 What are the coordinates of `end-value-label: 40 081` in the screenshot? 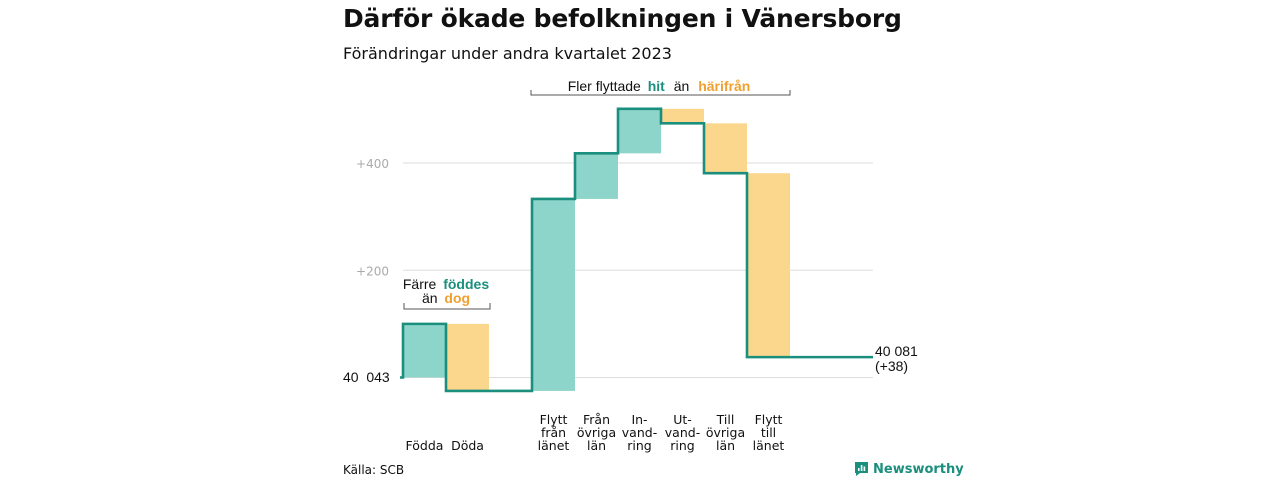 It's located at (896, 351).